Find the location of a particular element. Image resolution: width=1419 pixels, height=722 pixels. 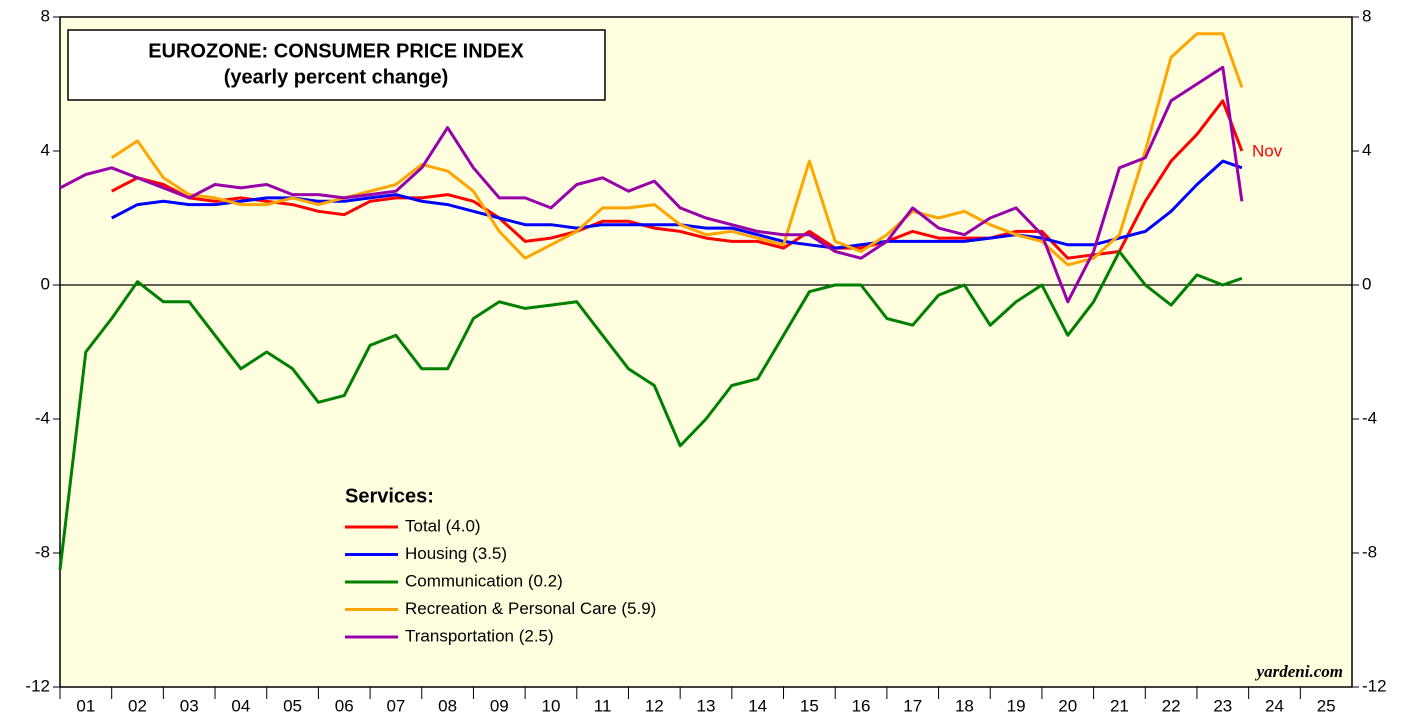

y2-tick-label: 8 is located at coordinates (1366, 15).